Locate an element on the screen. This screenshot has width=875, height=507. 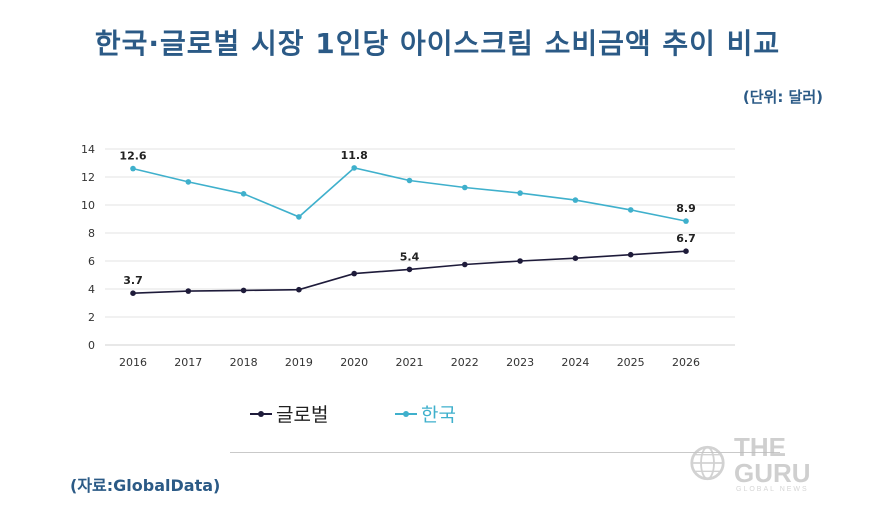
series-line-korea is located at coordinates (409, 194).